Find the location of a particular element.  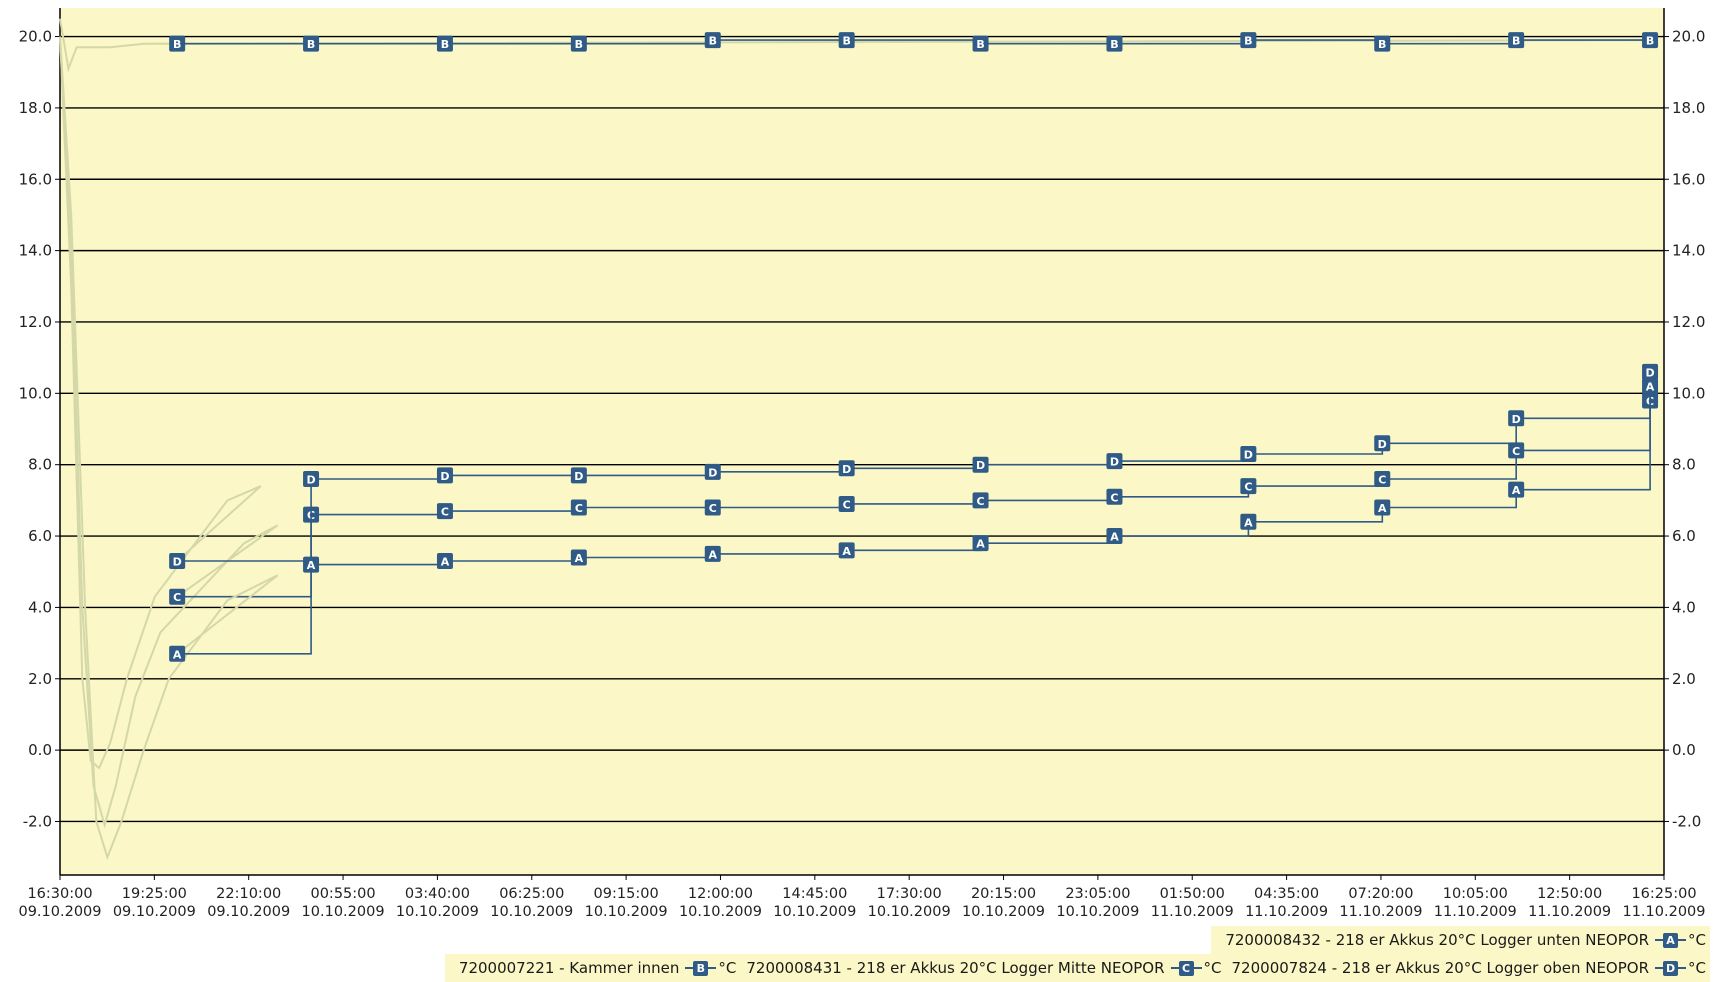

y-tick-label-left: 10.0 is located at coordinates (35, 393).